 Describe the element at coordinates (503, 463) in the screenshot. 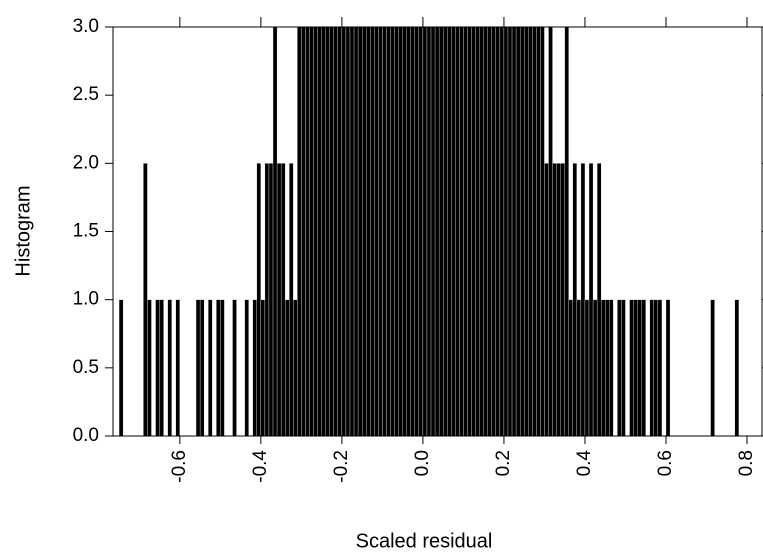

I see `x-tick-label: 0.2` at that location.